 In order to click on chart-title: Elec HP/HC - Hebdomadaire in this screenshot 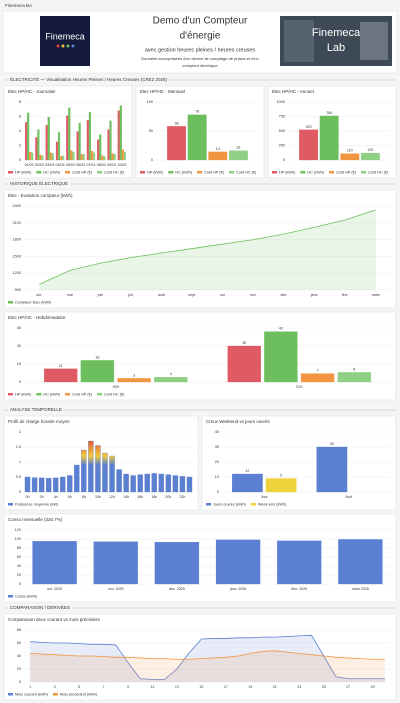, I will do `click(37, 317)`.